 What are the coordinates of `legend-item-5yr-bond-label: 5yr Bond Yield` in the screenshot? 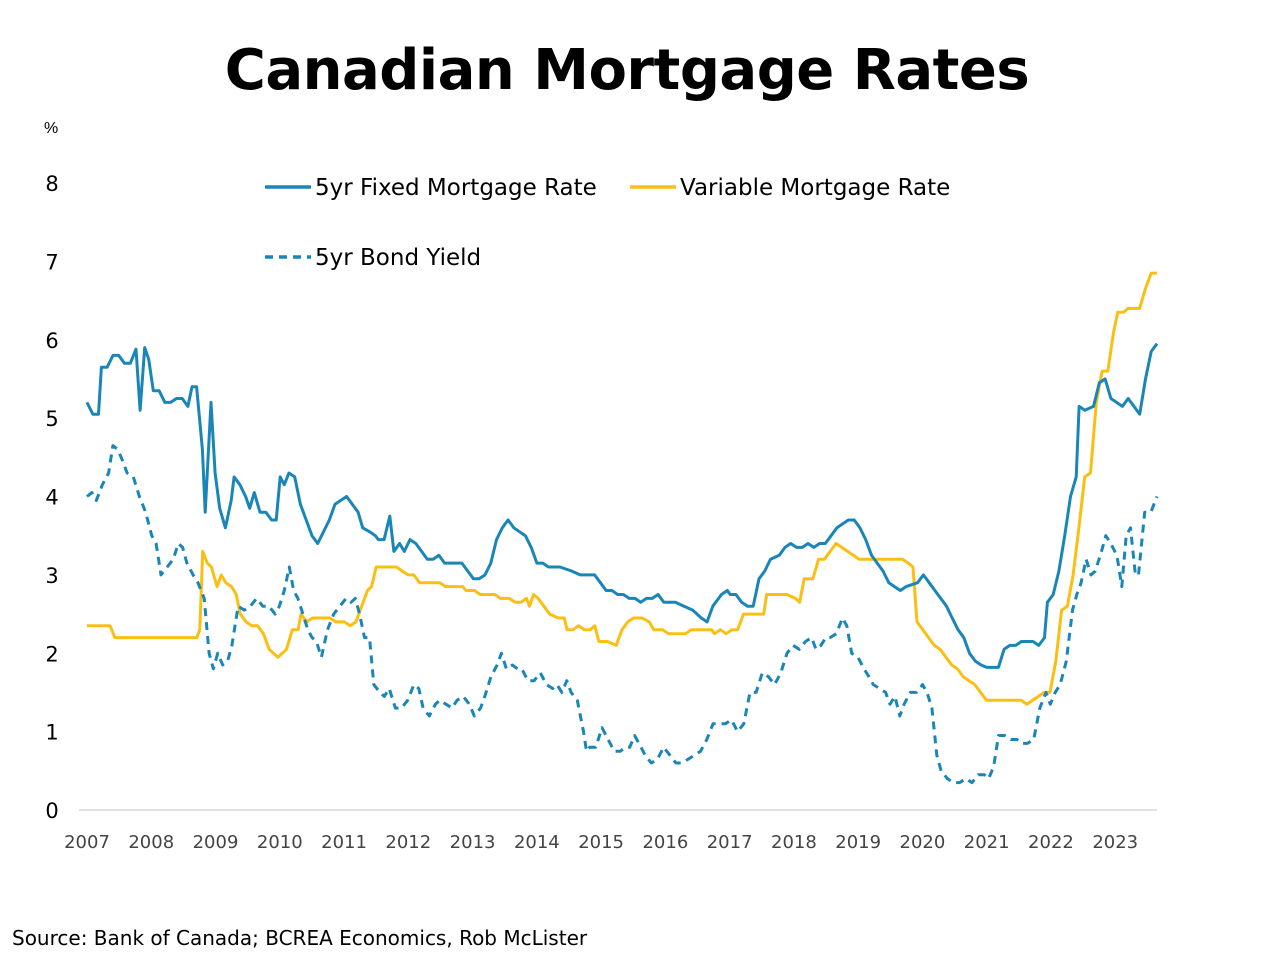 It's located at (398, 258).